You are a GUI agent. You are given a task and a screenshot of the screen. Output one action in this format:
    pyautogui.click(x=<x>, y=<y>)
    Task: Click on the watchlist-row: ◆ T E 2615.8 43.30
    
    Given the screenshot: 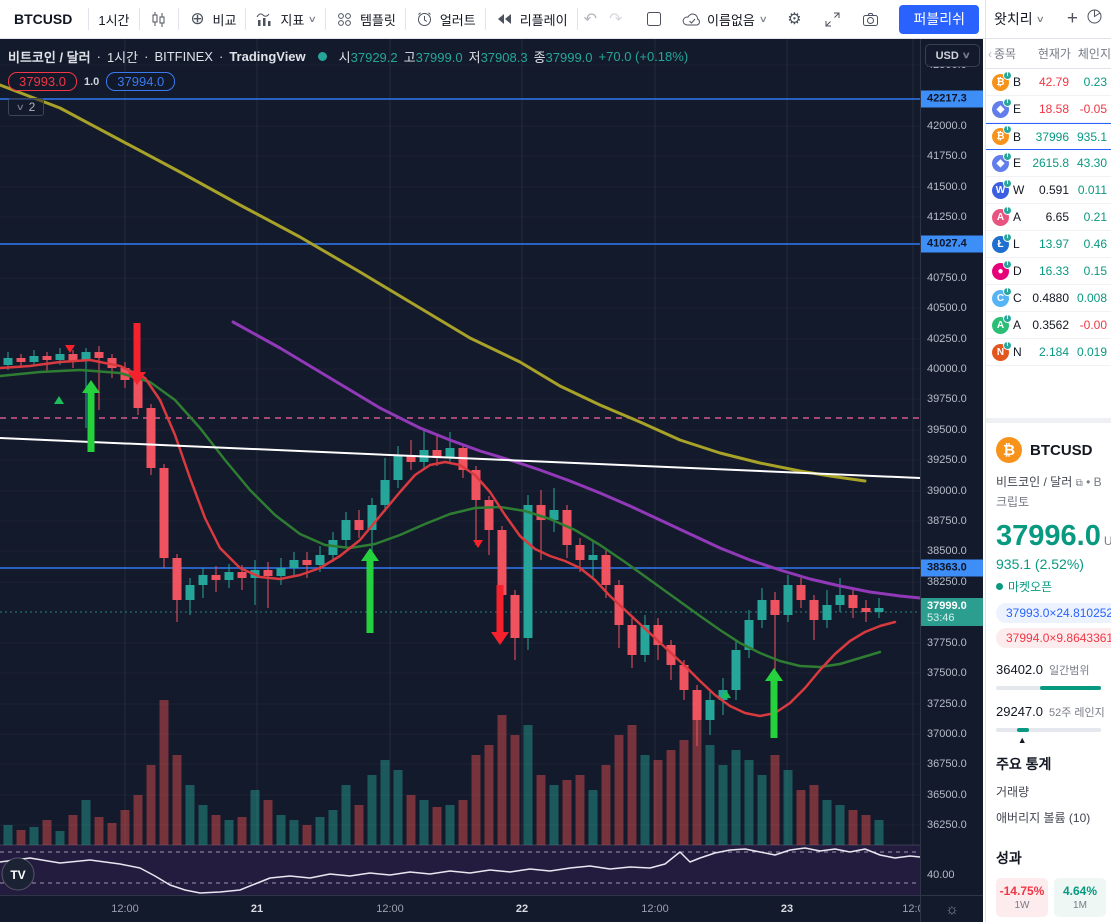 What is the action you would take?
    pyautogui.click(x=1048, y=163)
    